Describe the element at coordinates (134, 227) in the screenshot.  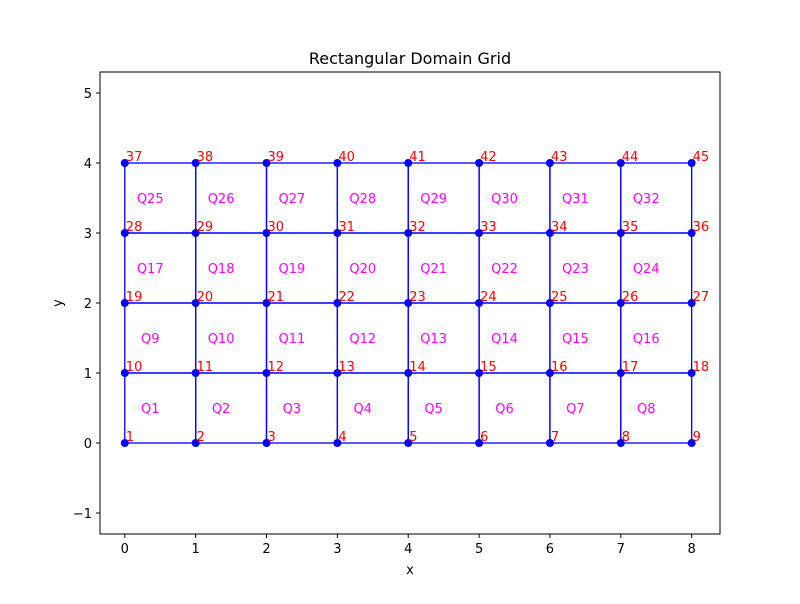
I see `node-label: 28` at that location.